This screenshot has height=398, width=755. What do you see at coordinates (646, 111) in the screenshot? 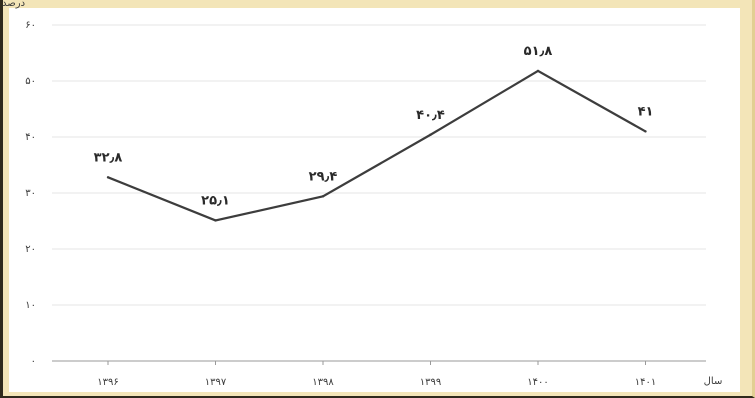
I see `data-label: ۴۱` at bounding box center [646, 111].